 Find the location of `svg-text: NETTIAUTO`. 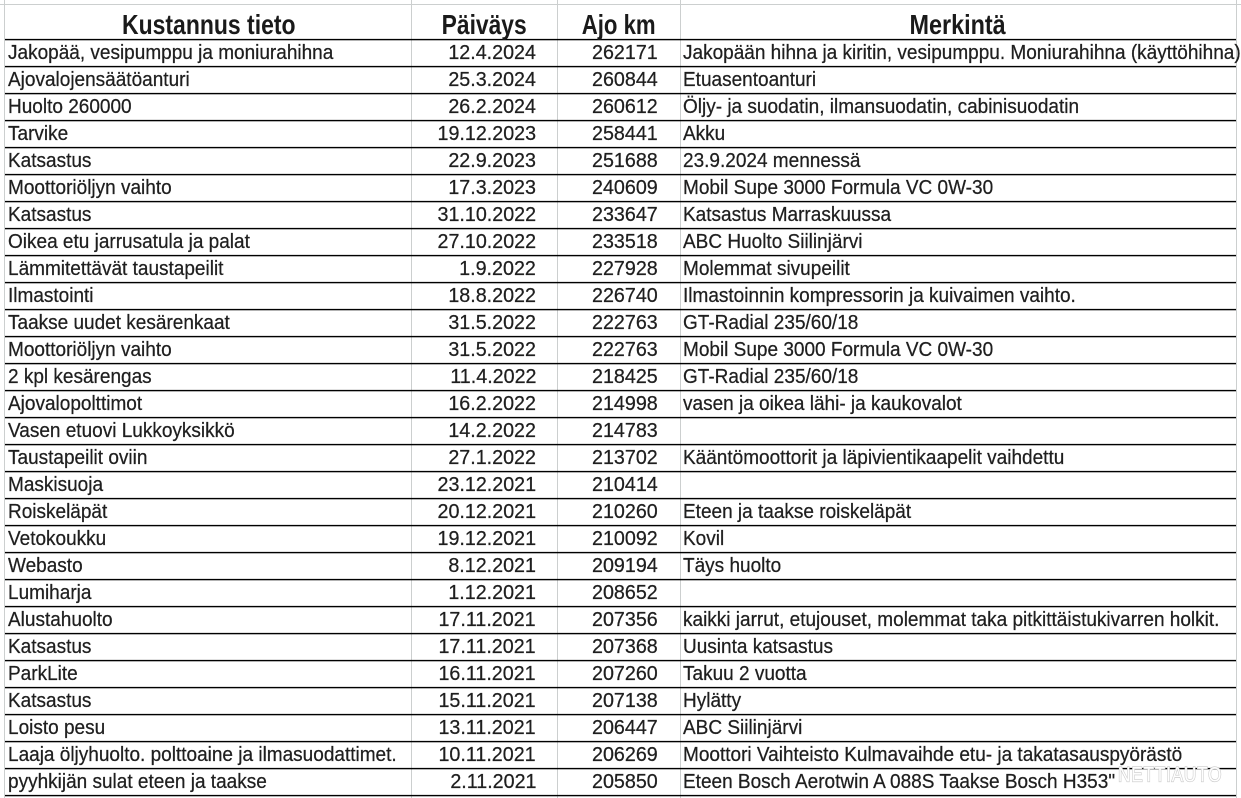

svg-text: NETTIAUTO is located at coordinates (1170, 775).